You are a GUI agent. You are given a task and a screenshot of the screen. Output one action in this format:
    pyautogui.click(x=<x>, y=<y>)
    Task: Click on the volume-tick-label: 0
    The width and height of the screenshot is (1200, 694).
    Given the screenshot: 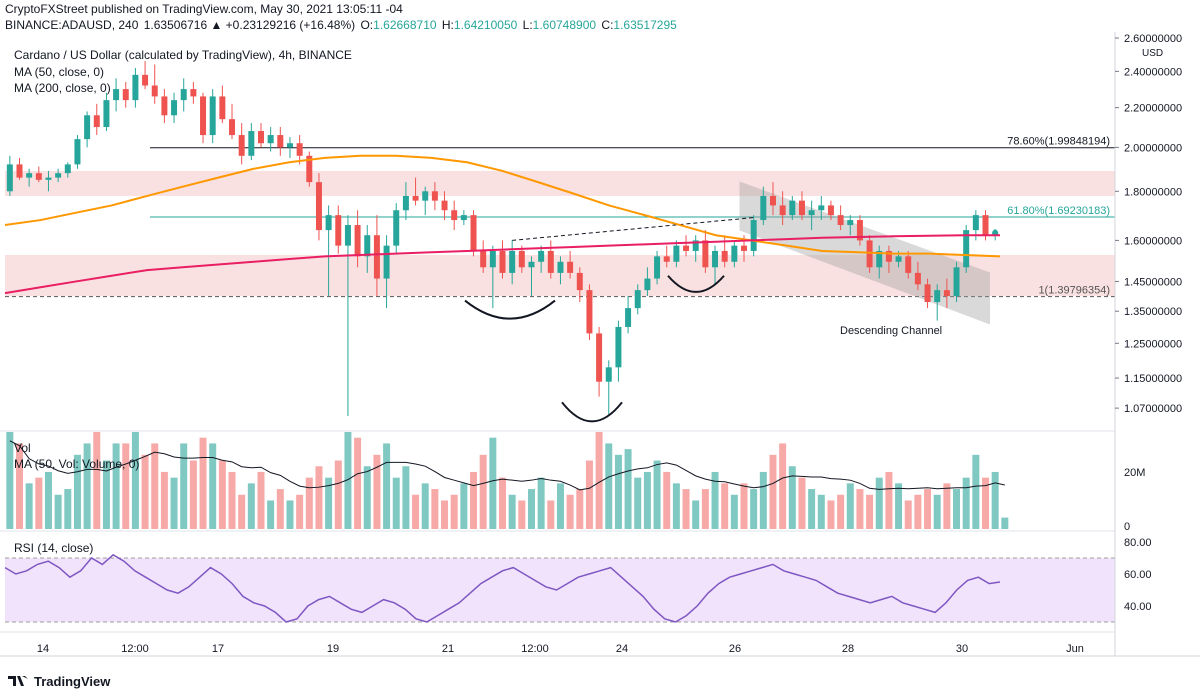 What is the action you would take?
    pyautogui.click(x=1127, y=527)
    